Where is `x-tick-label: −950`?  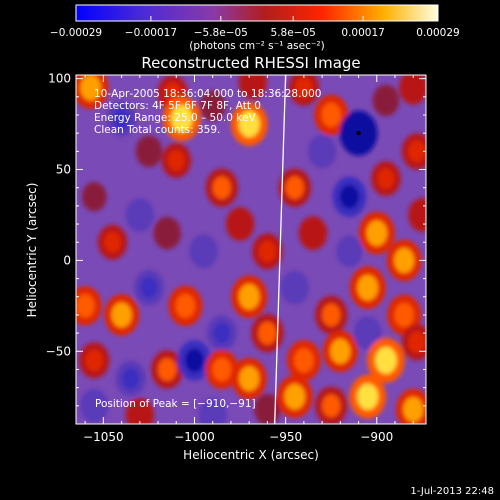
x-tick-label: −950 is located at coordinates (285, 437).